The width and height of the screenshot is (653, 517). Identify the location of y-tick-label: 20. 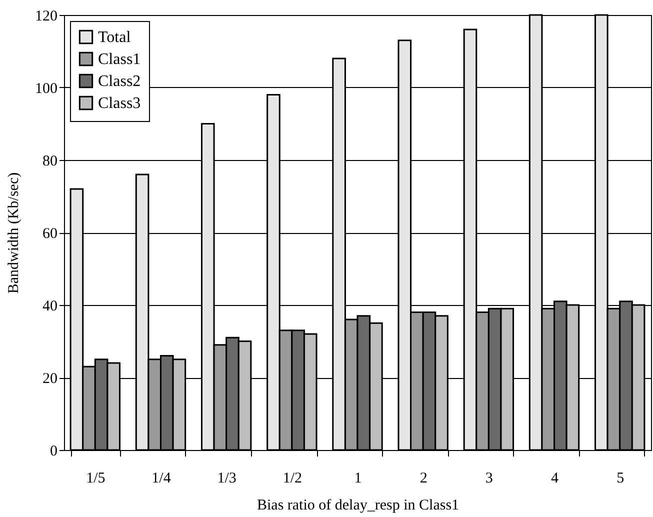
(50, 379).